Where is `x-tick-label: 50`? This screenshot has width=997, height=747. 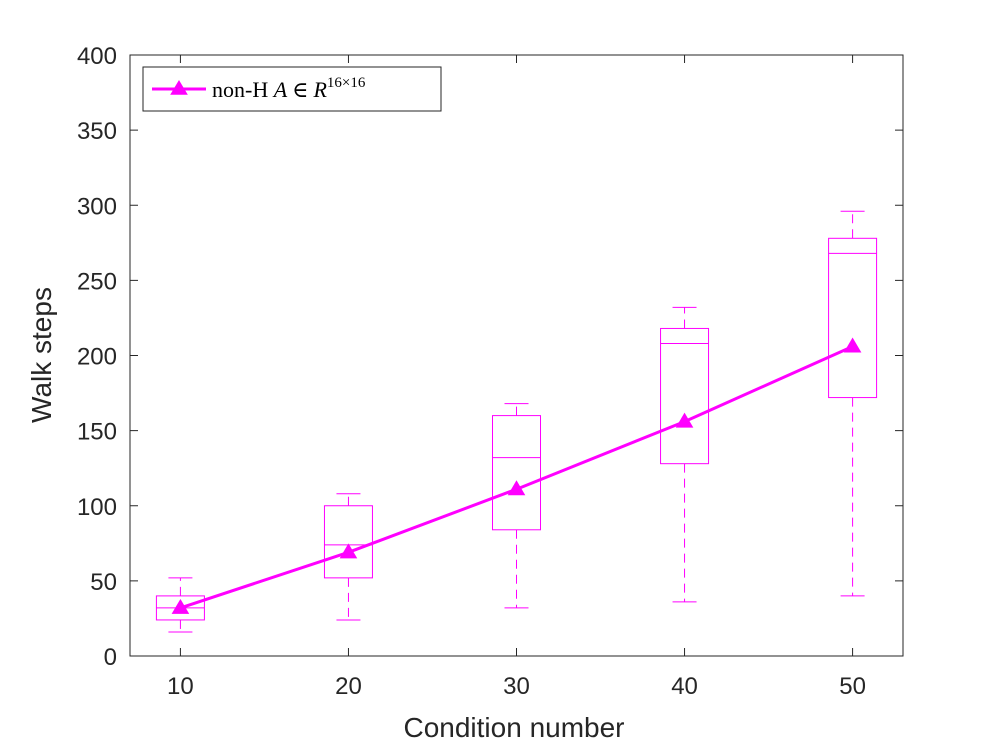 x-tick-label: 50 is located at coordinates (852, 686).